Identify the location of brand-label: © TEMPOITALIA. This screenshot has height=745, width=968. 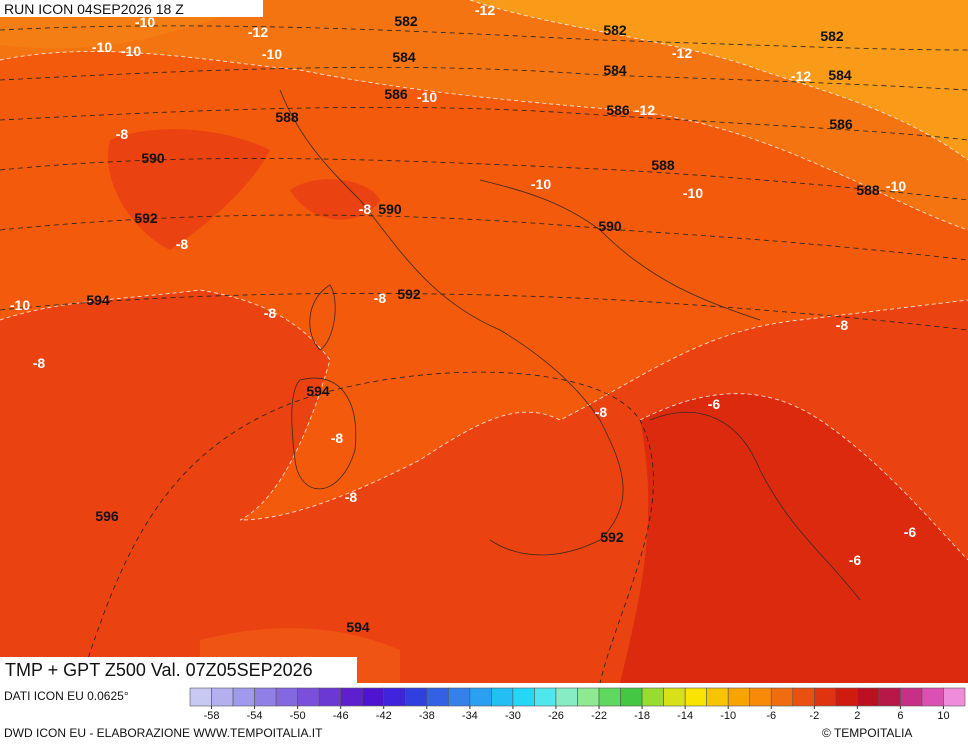
(867, 733).